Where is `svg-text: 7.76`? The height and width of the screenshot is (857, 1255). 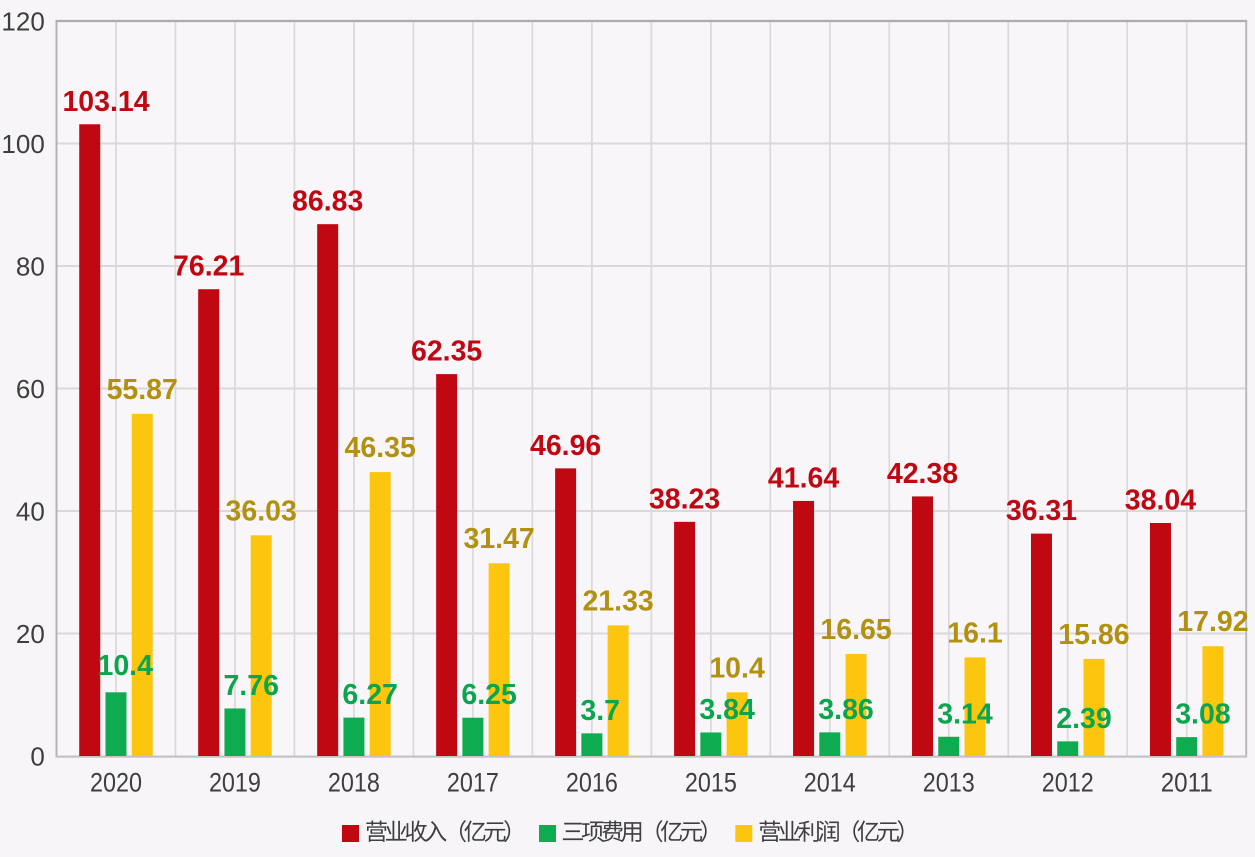
svg-text: 7.76 is located at coordinates (251, 686).